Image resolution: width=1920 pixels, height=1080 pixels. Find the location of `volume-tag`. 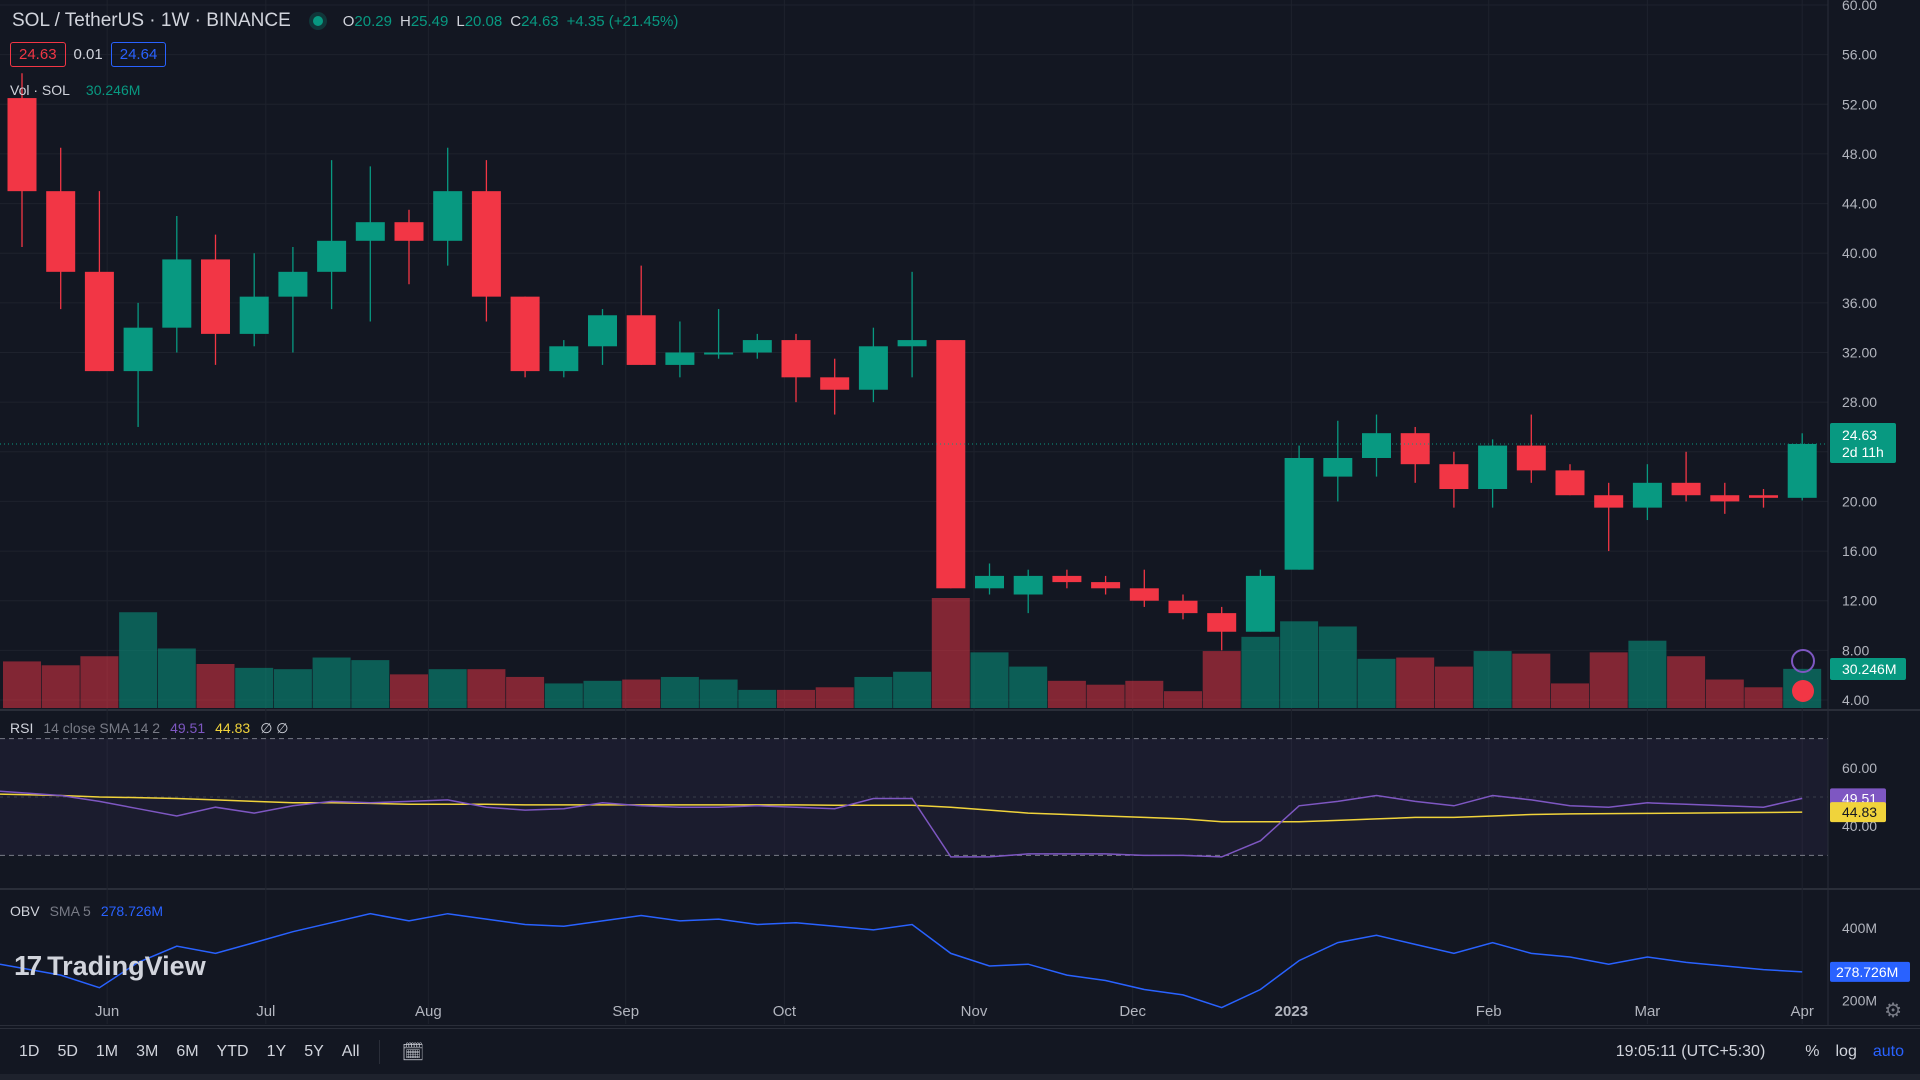

volume-tag is located at coordinates (1868, 669).